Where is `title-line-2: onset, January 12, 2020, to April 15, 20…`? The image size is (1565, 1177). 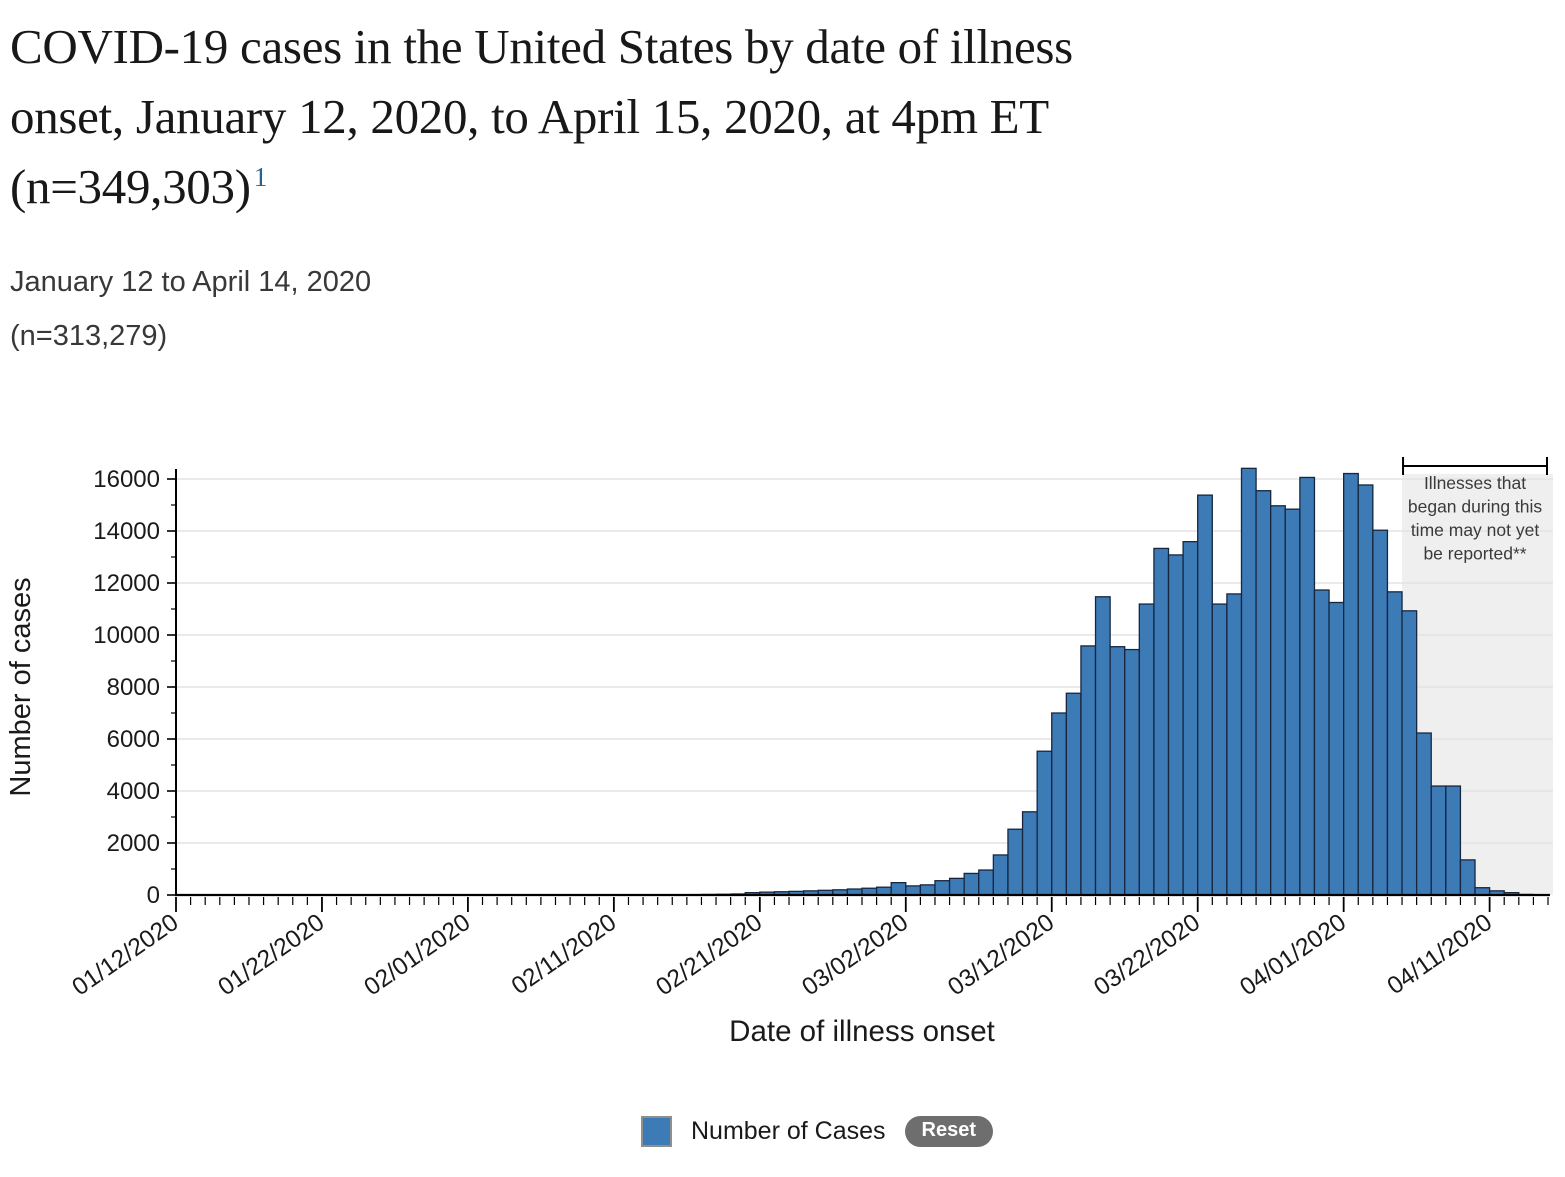 title-line-2: onset, January 12, 2020, to April 15, 20… is located at coordinates (529, 117).